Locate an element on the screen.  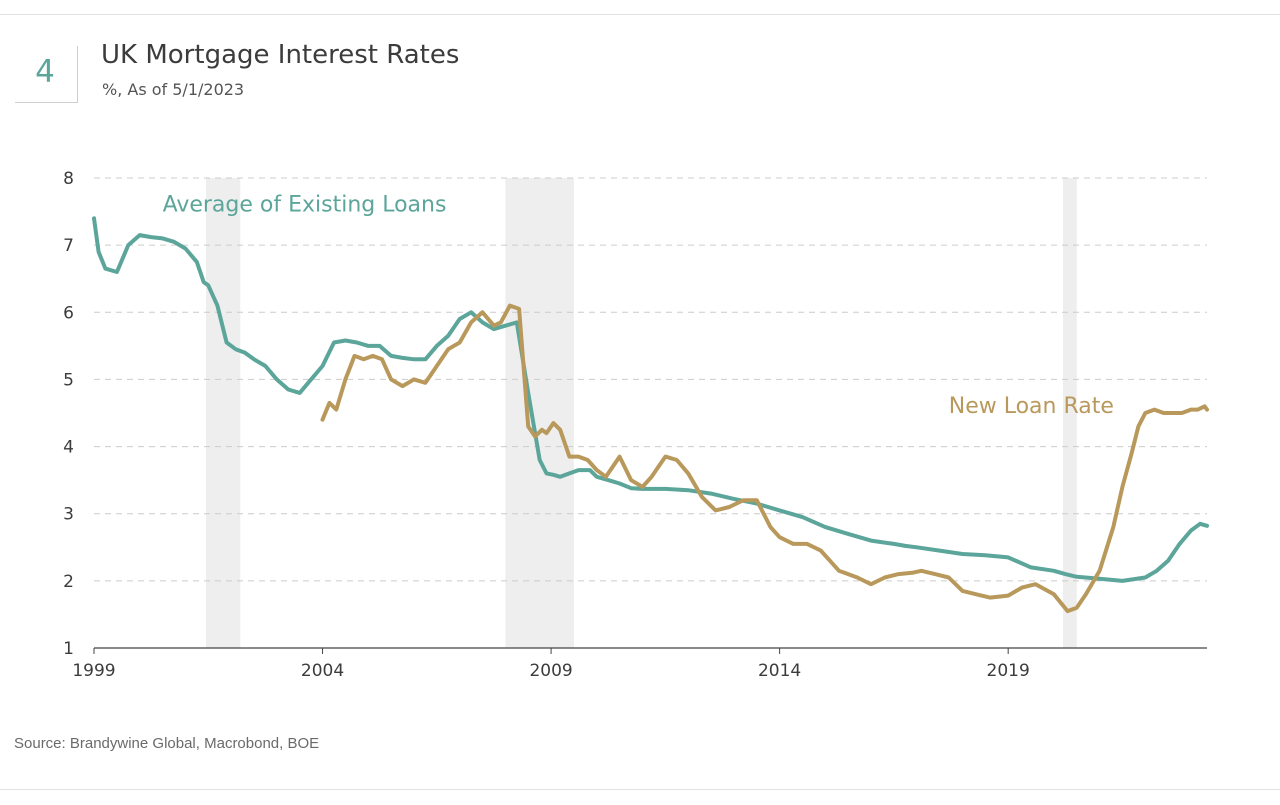
bottom-rule is located at coordinates (640, 789).